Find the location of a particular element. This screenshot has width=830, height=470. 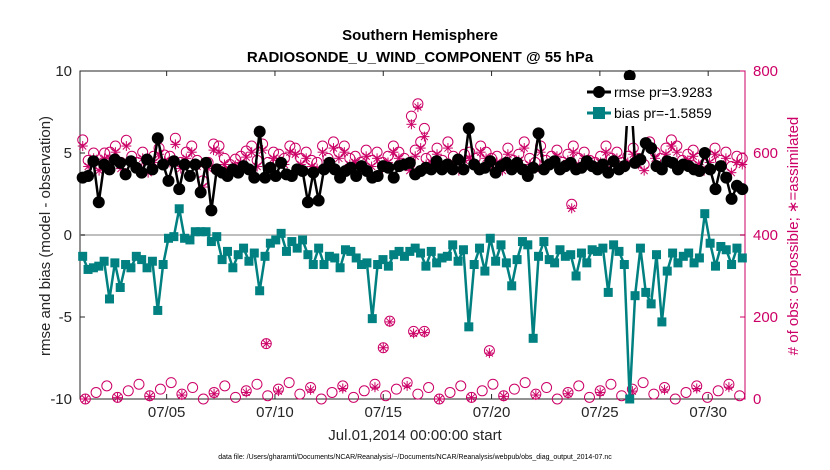

legend-rmse-marker is located at coordinates (599, 92).